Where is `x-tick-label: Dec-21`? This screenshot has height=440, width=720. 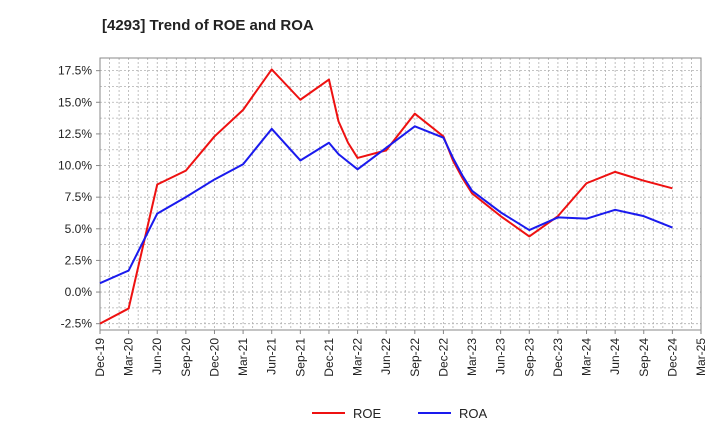 x-tick-label: Dec-21 is located at coordinates (329, 357).